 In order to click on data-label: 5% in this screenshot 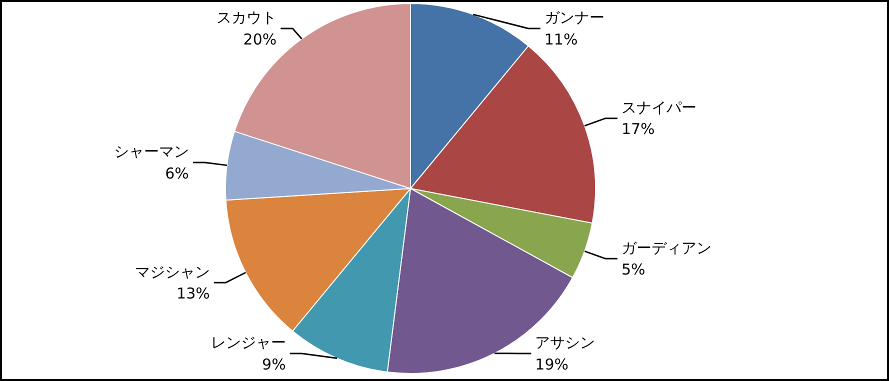, I will do `click(633, 269)`.